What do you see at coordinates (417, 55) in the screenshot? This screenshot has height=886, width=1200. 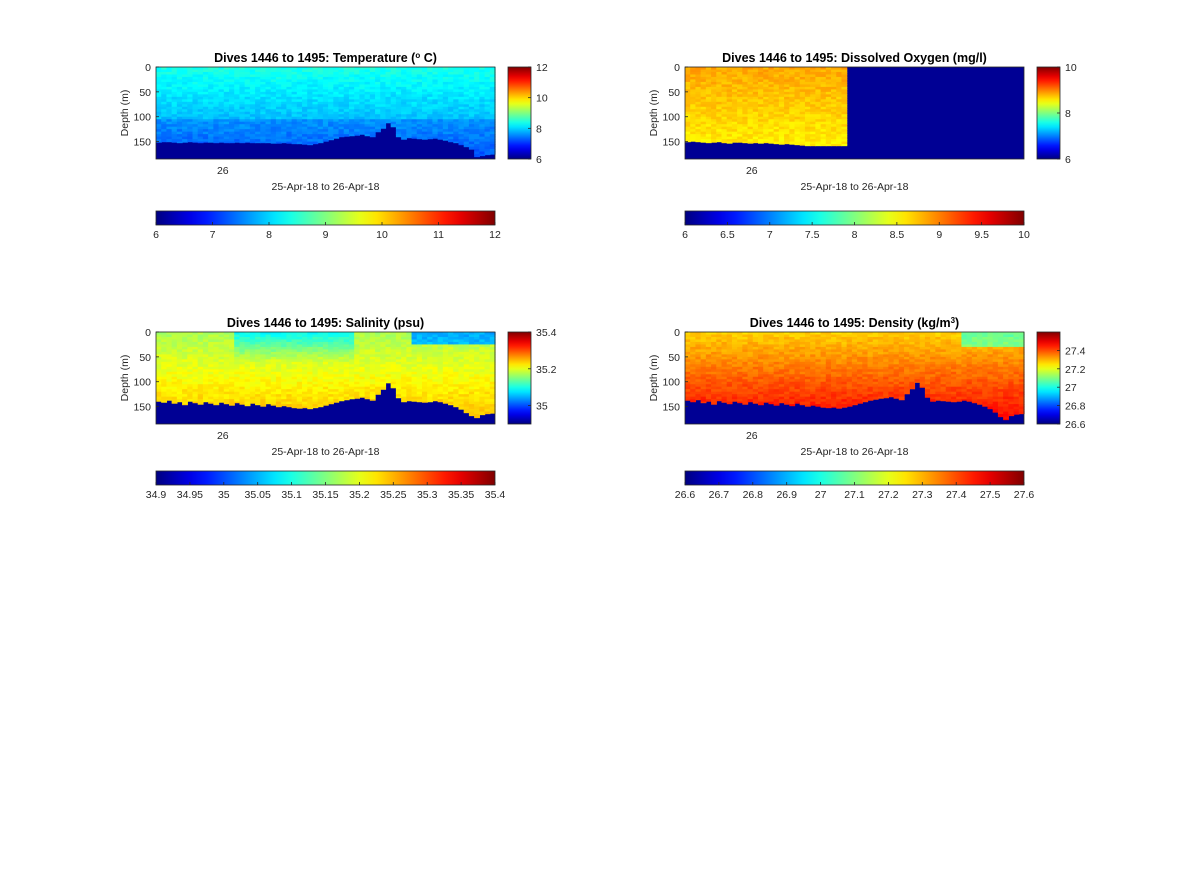 I see `title-superscript: o` at bounding box center [417, 55].